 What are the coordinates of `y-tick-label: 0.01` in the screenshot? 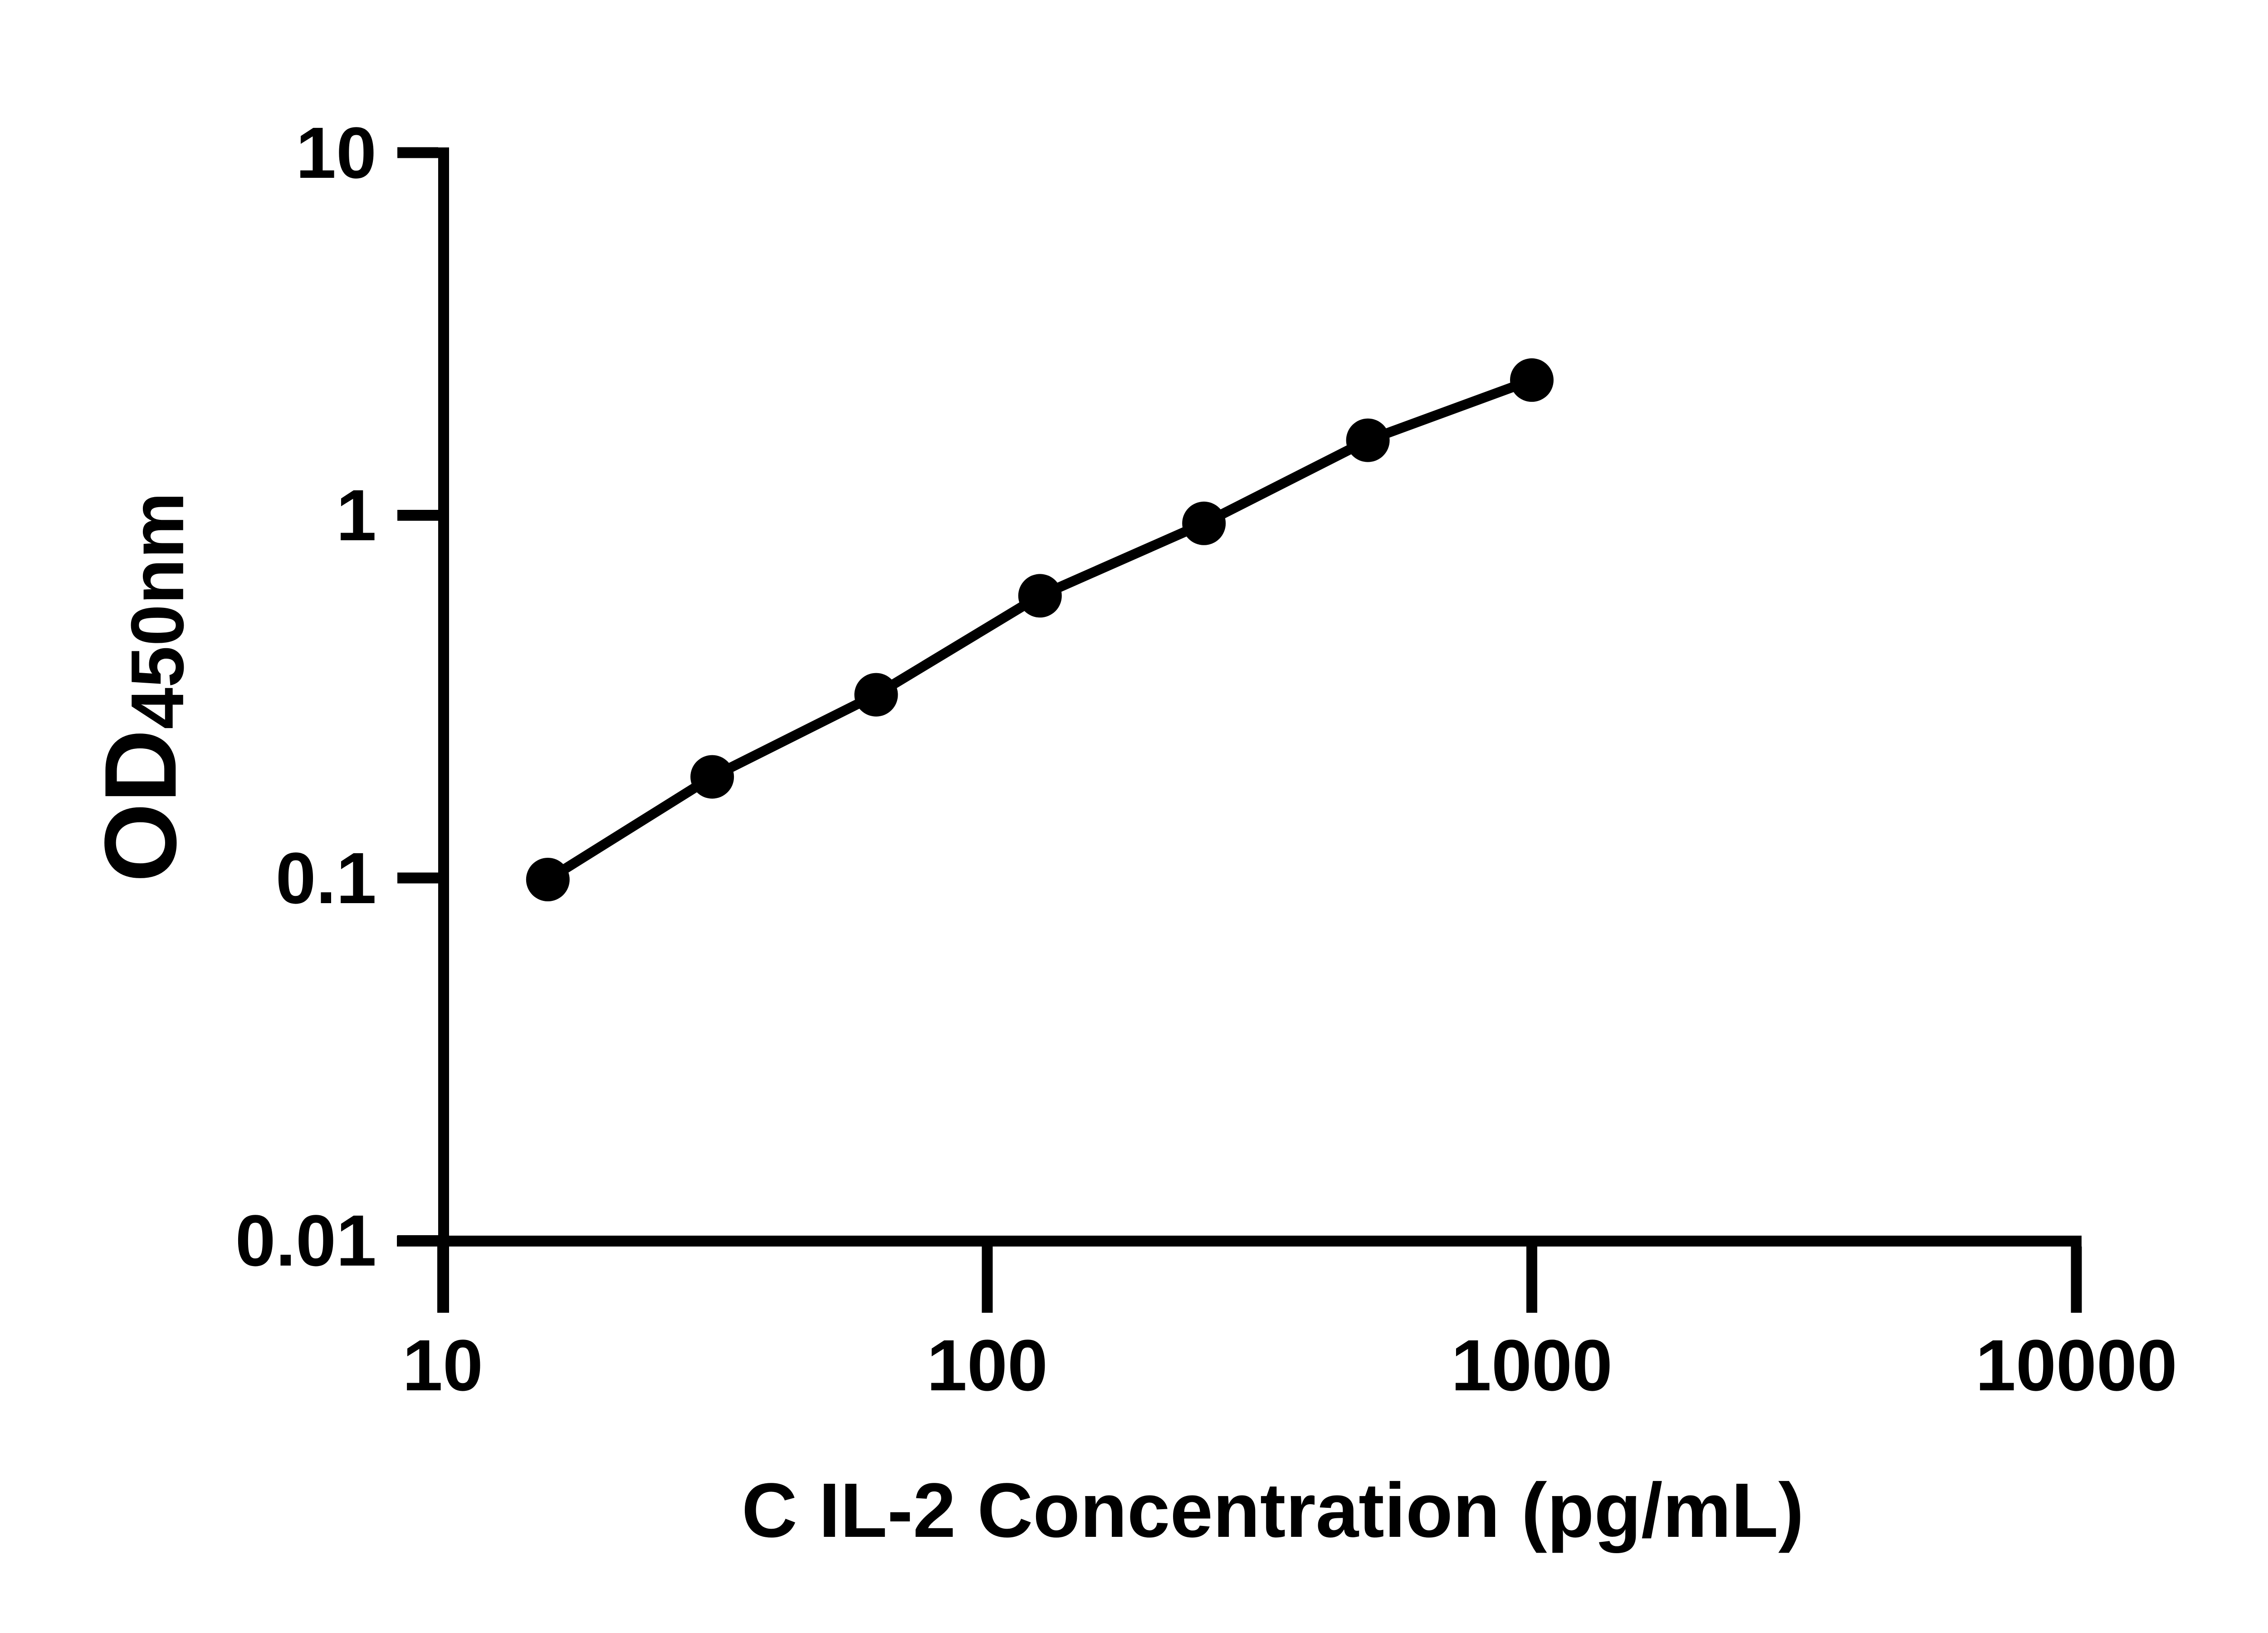 It's located at (305, 1240).